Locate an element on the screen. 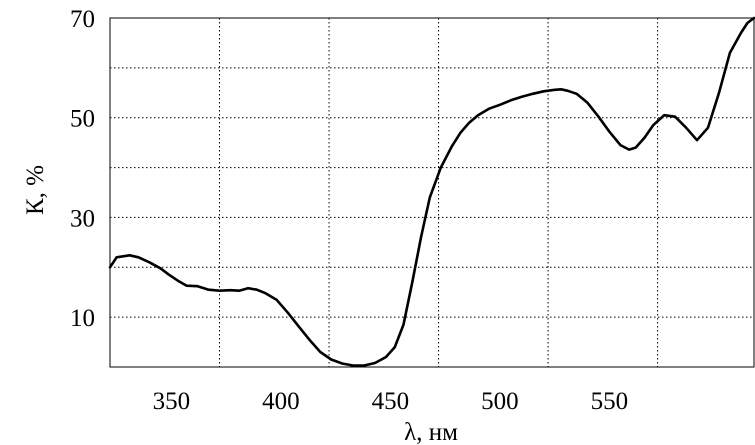 The height and width of the screenshot is (445, 755). y-tick-label: 50 is located at coordinates (82, 119).